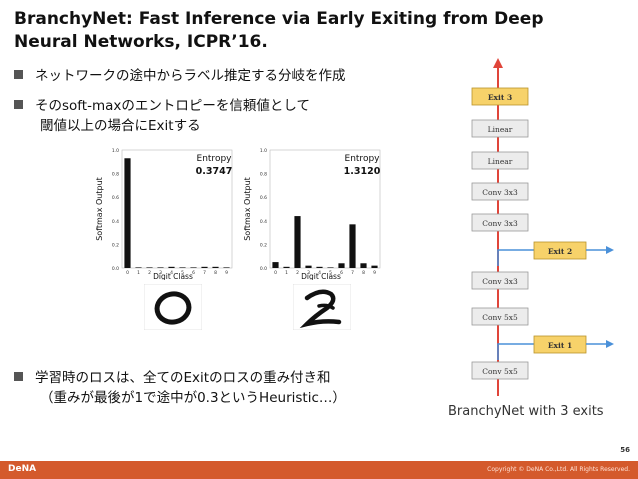 The height and width of the screenshot is (479, 638). Describe the element at coordinates (498, 63) in the screenshot. I see `trunk-arrow-icon` at that location.